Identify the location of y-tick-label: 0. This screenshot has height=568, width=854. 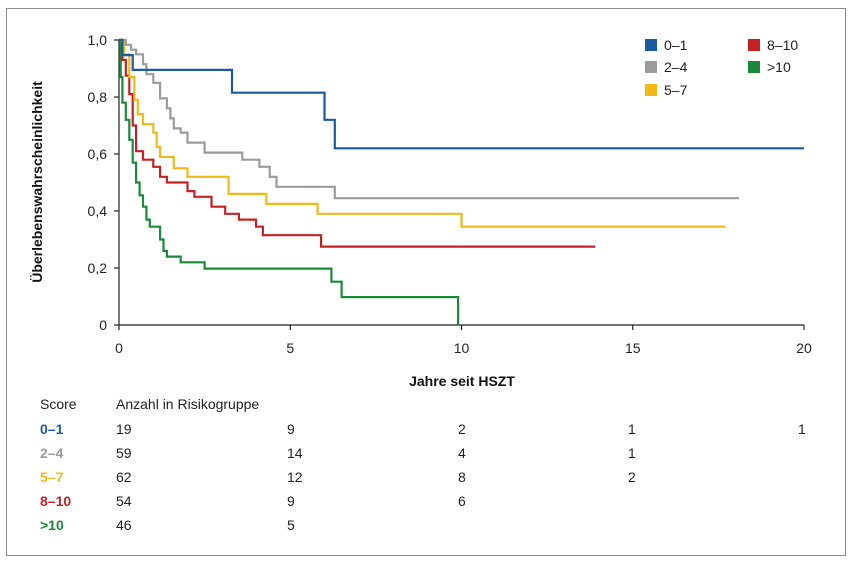
(103, 325).